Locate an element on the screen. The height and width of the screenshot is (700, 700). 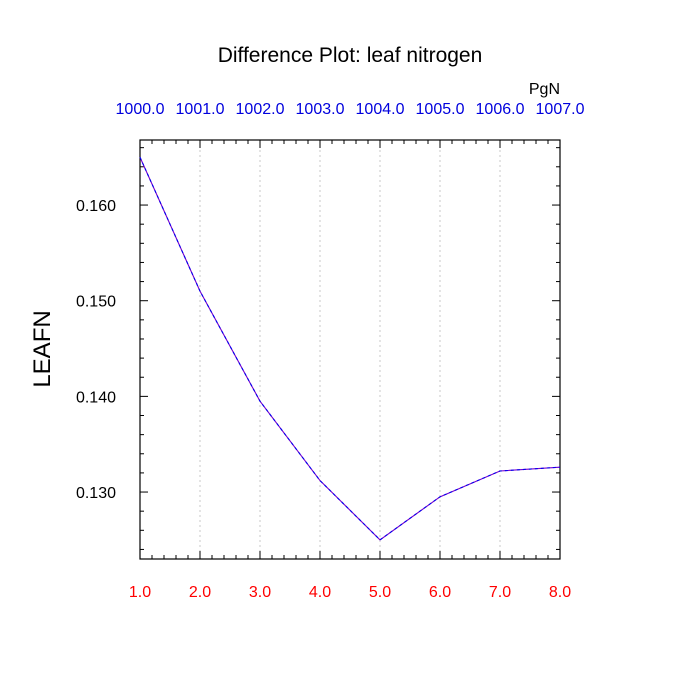
x-top-tick-label: 1002.0 is located at coordinates (260, 109).